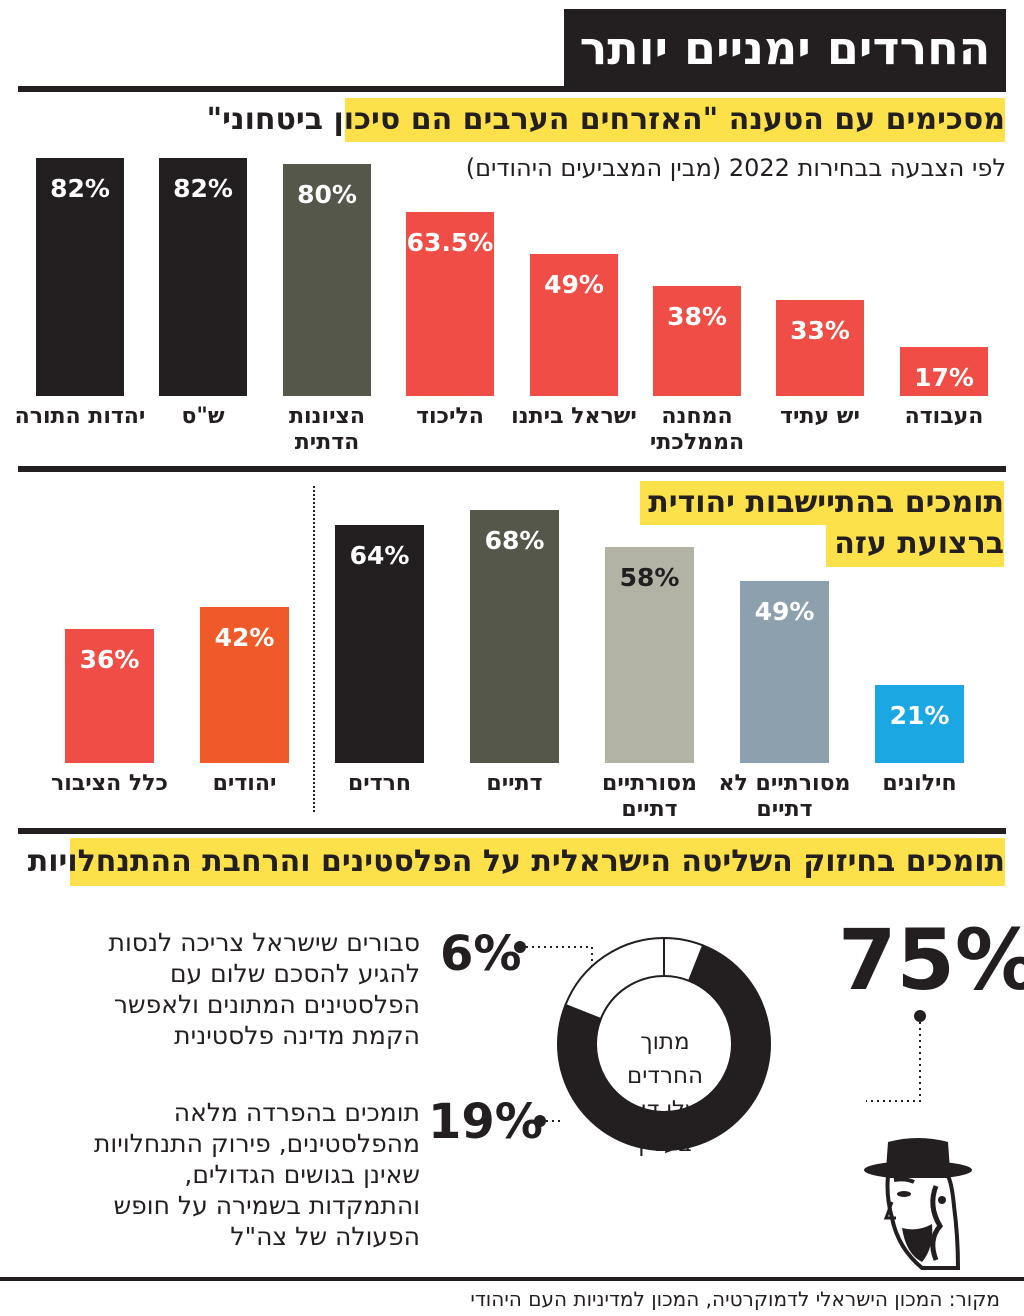 The width and height of the screenshot is (1024, 1316). I want to click on donut-center-line: בעלי דעה, so click(665, 1110).